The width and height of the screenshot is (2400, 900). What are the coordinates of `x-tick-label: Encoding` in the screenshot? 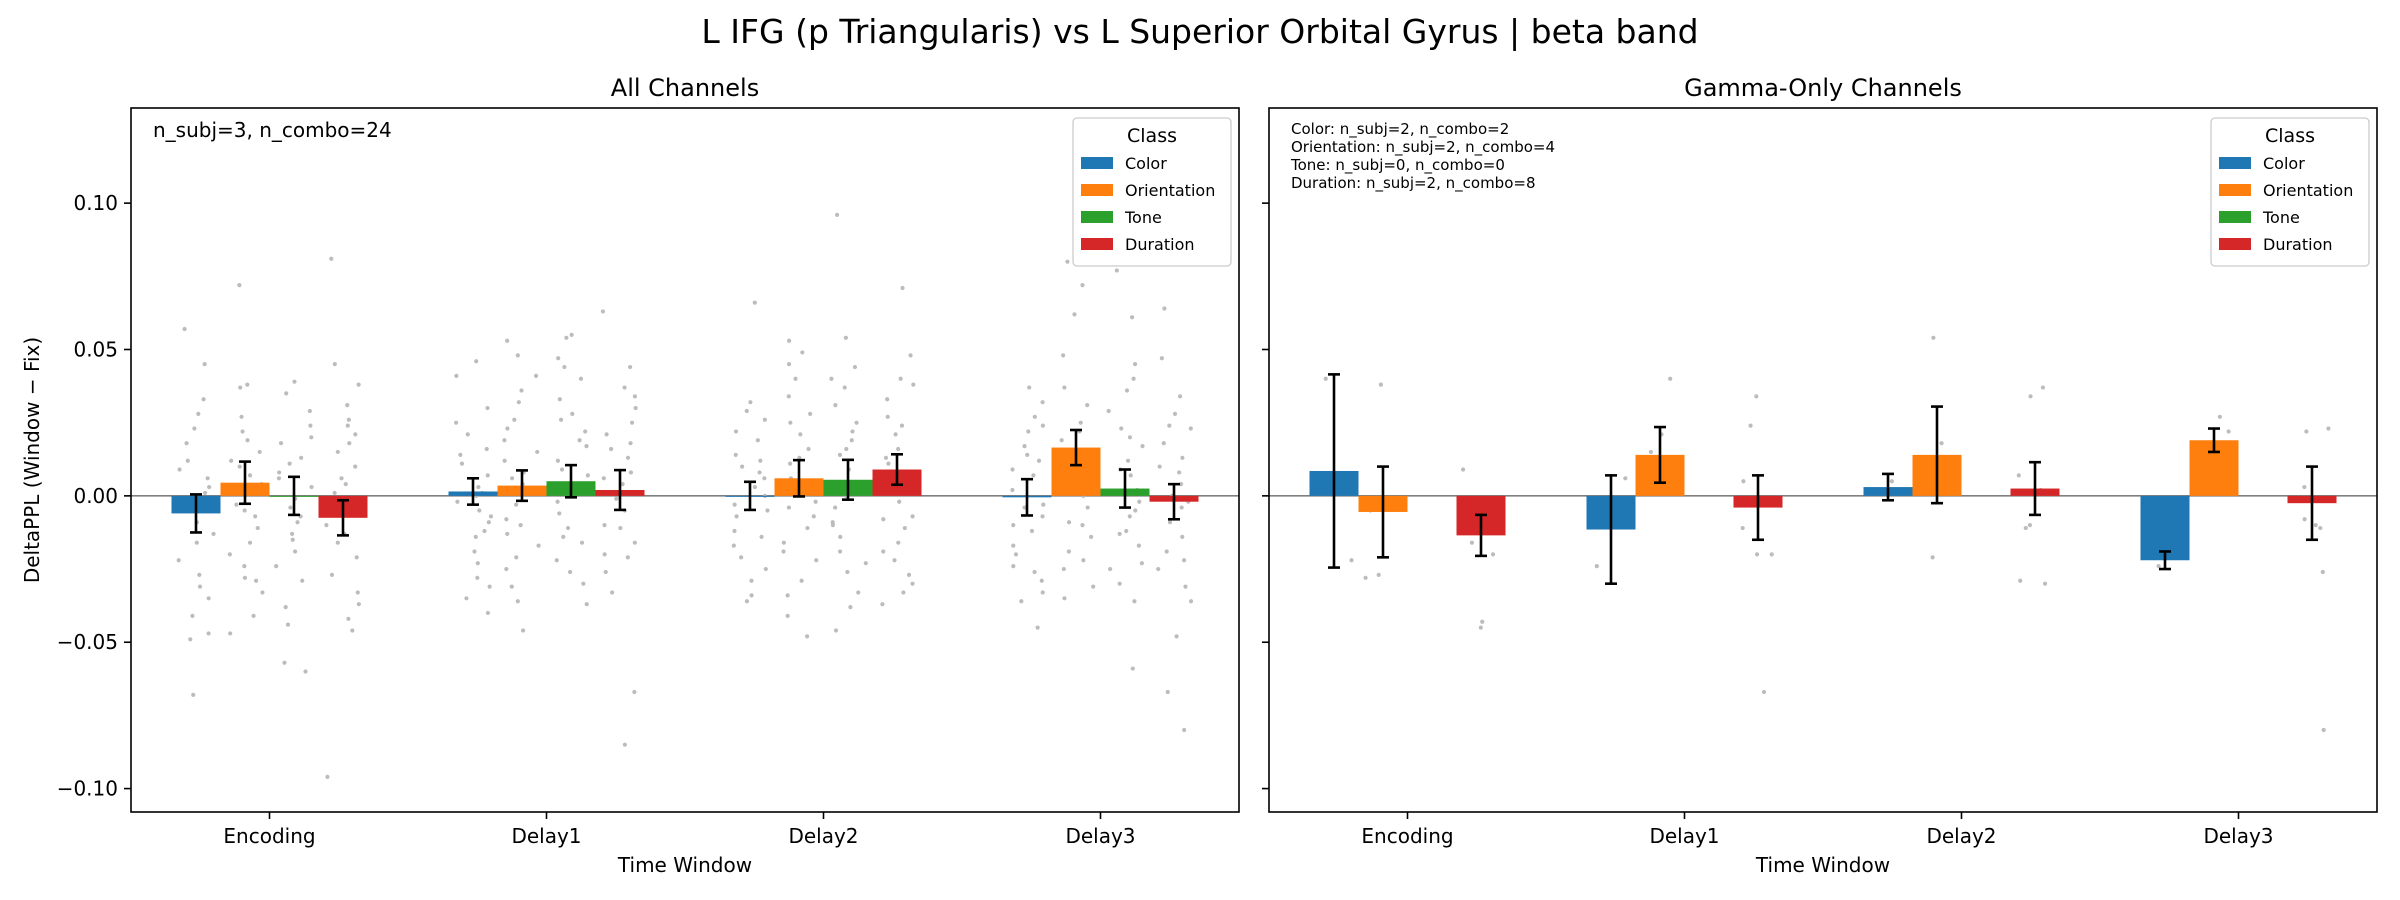 It's located at (269, 836).